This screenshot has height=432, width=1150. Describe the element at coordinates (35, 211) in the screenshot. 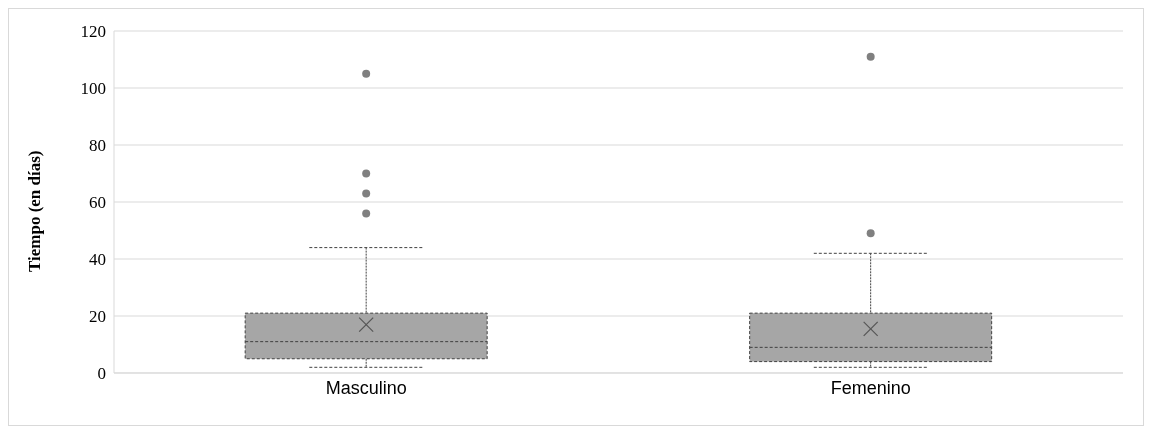

I see `y-axis-title: Tiempo (en días)` at that location.